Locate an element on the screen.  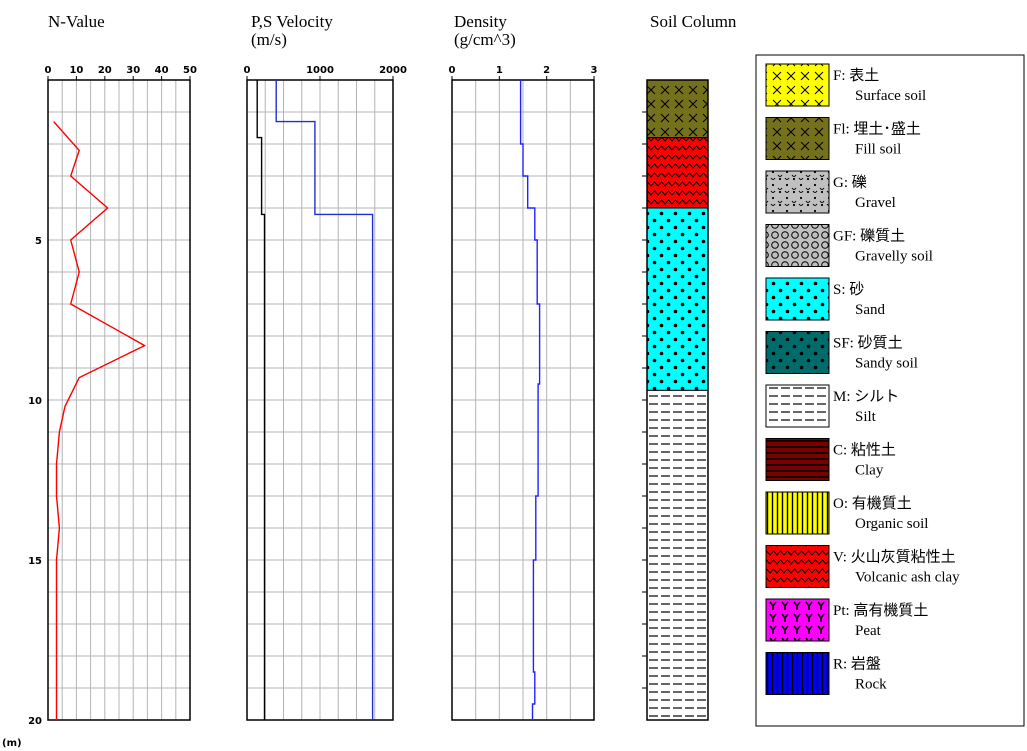
soil-layer-fl is located at coordinates (677, 109).